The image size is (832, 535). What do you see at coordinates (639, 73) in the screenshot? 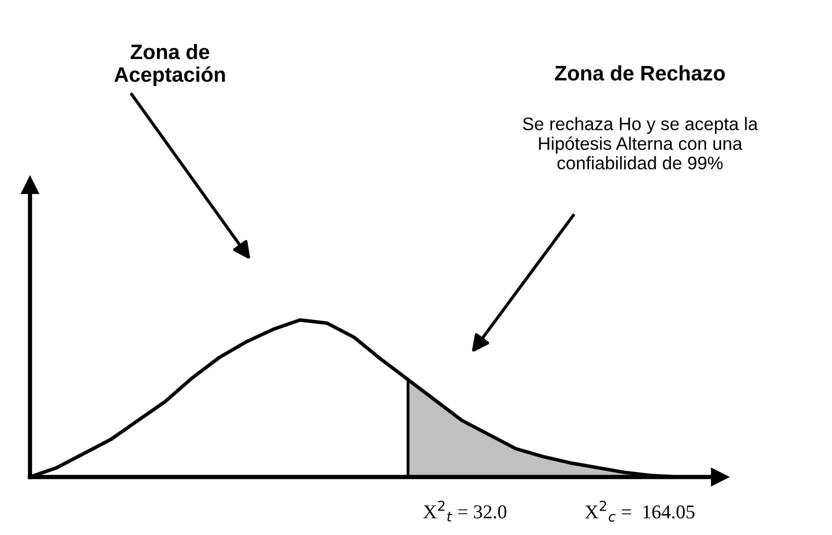
I see `text: Zona de Rechazo` at bounding box center [639, 73].